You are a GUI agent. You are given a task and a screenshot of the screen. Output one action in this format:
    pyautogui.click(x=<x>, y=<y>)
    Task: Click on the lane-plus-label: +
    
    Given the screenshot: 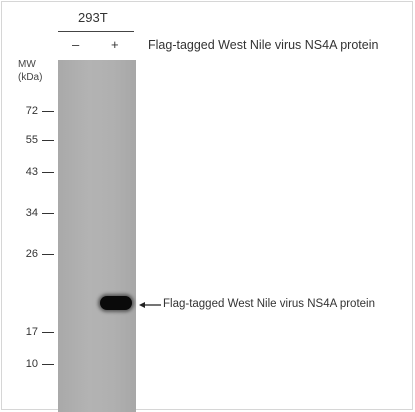 What is the action you would take?
    pyautogui.click(x=115, y=44)
    